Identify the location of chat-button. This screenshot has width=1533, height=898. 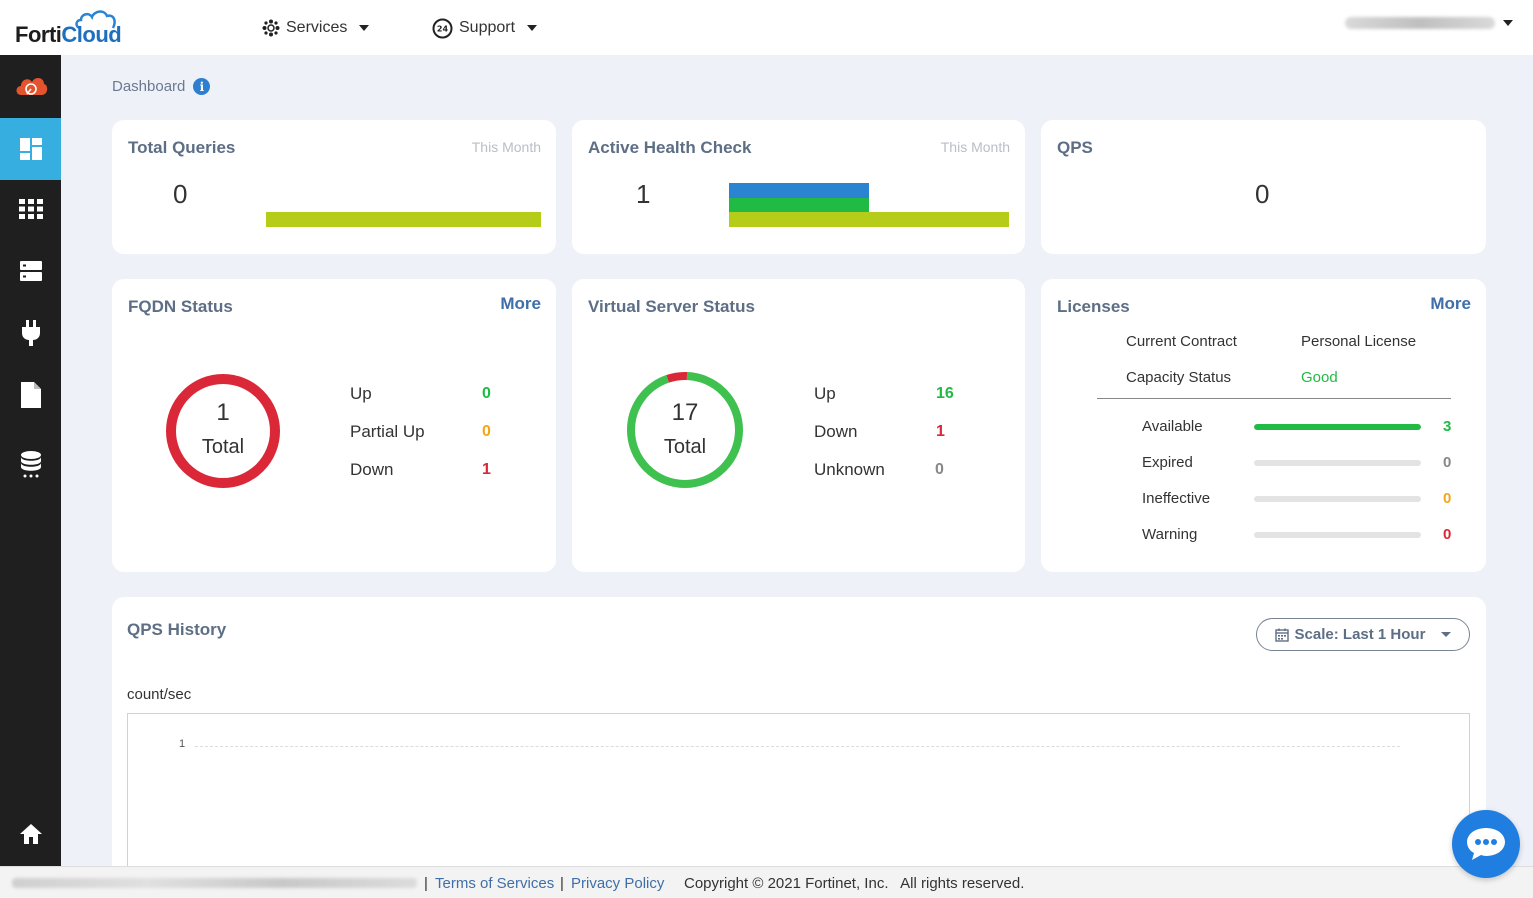
(1486, 844).